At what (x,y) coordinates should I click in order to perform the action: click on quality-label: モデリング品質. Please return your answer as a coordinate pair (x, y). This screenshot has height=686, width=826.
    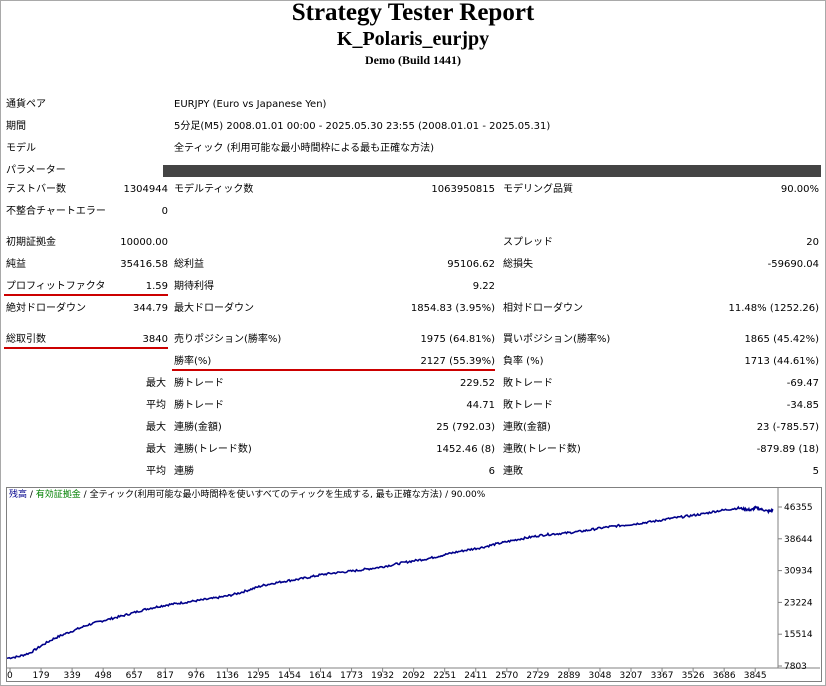
    Looking at the image, I should click on (538, 189).